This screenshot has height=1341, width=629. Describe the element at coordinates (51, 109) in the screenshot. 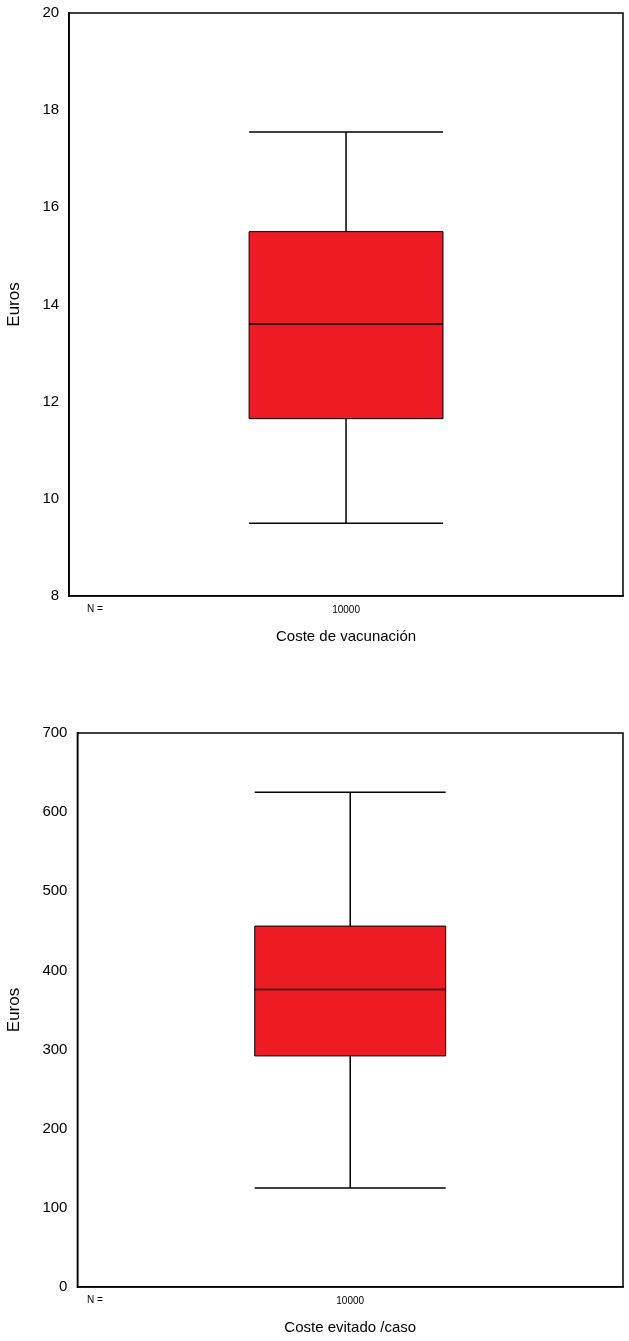

I see `y-tick-label: 18` at that location.